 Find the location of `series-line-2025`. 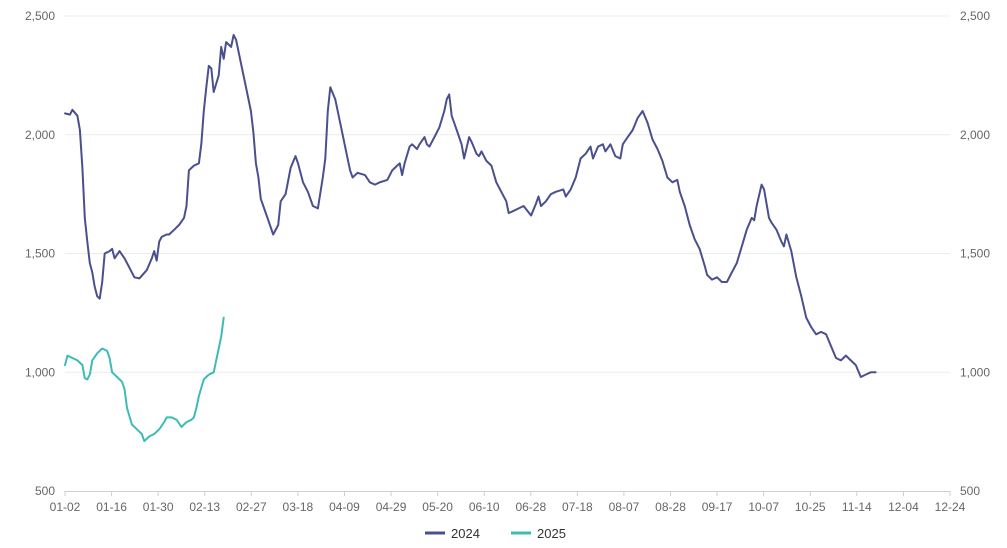

series-line-2025 is located at coordinates (144, 379).